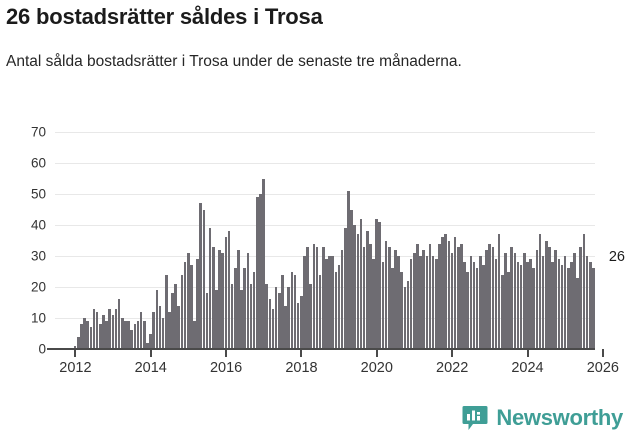 The height and width of the screenshot is (439, 631). Describe the element at coordinates (38, 318) in the screenshot. I see `y-axis-tick-label: 10` at that location.